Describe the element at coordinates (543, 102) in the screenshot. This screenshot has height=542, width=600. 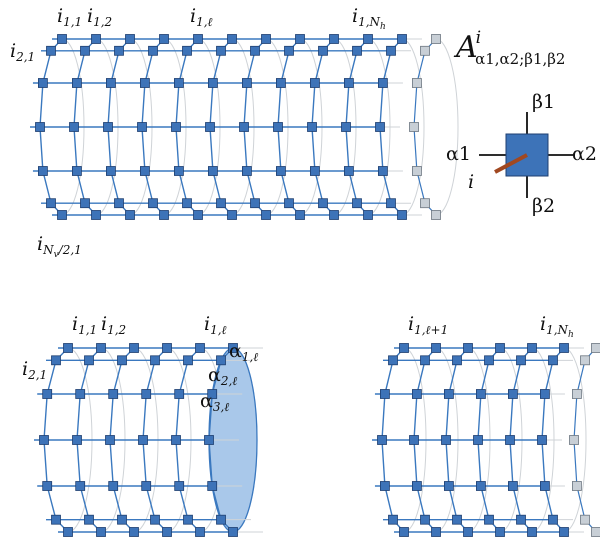
I see `tensor-leg-top-label: β1` at that location.